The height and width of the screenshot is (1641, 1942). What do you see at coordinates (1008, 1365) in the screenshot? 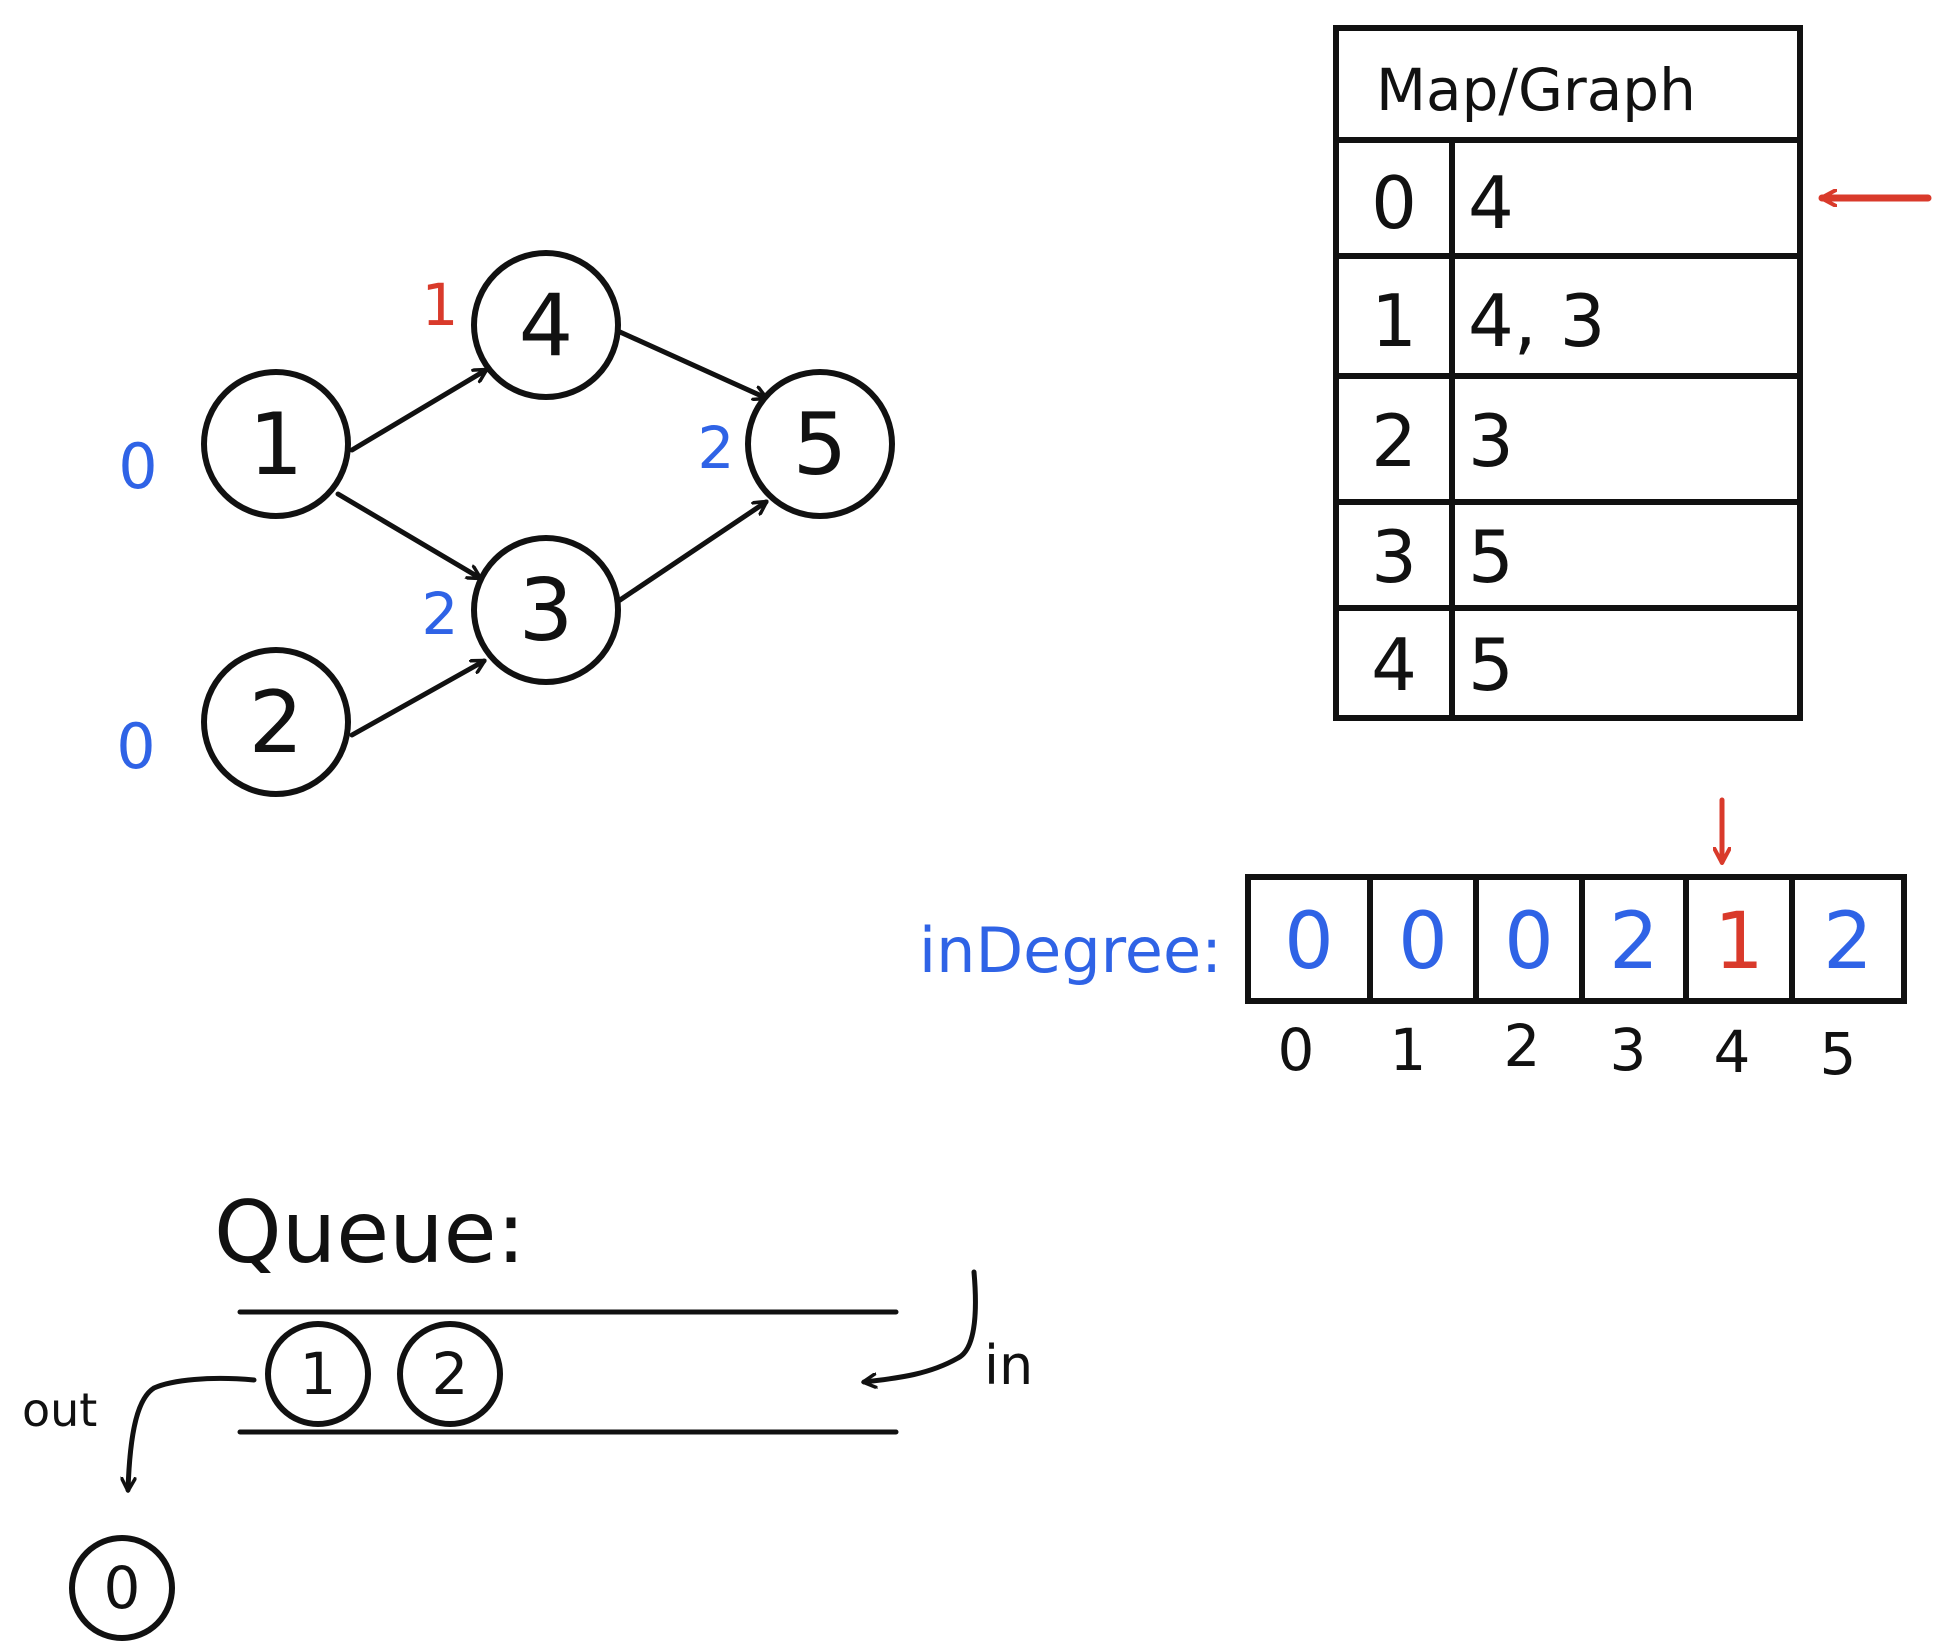
I see `queue-in-label: in` at bounding box center [1008, 1365].